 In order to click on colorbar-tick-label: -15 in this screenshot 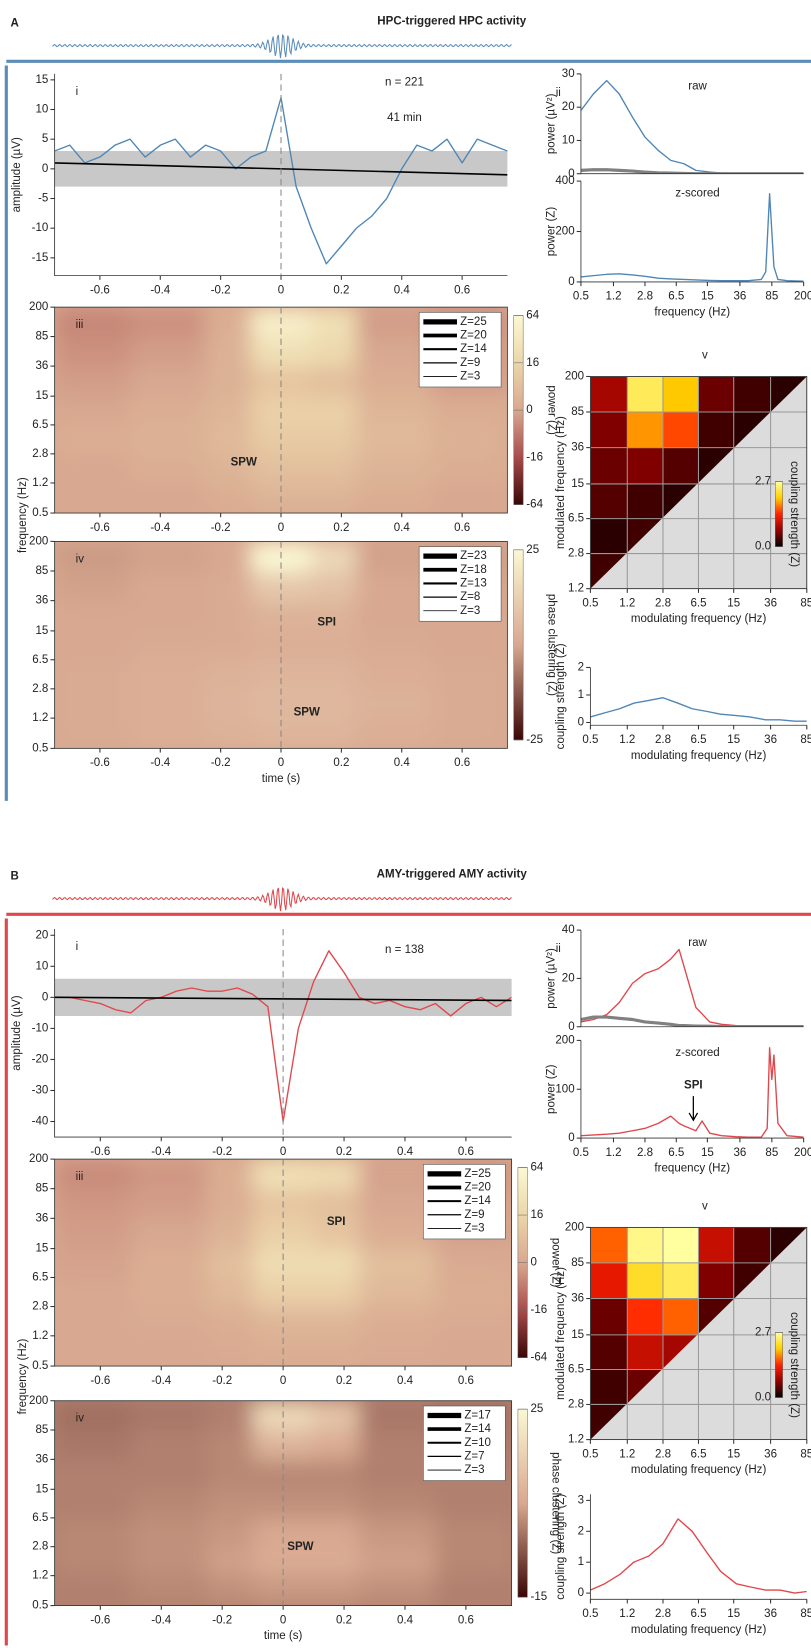, I will do `click(539, 1597)`.